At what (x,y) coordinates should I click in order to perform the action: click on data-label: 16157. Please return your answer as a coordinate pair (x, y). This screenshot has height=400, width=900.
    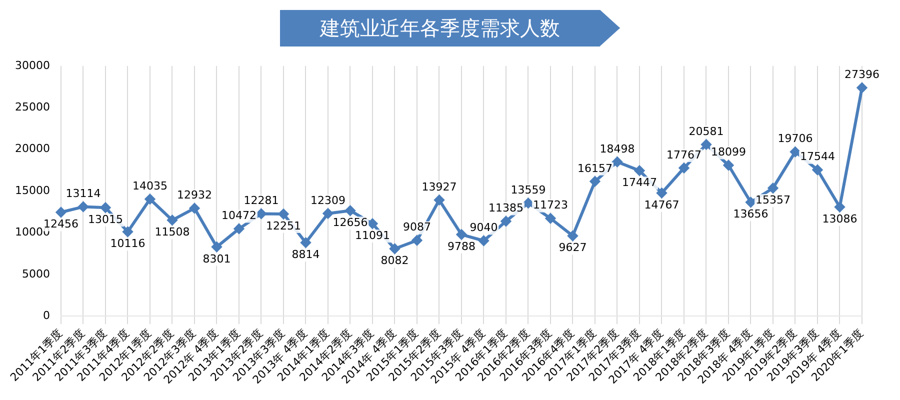
    Looking at the image, I should click on (595, 168).